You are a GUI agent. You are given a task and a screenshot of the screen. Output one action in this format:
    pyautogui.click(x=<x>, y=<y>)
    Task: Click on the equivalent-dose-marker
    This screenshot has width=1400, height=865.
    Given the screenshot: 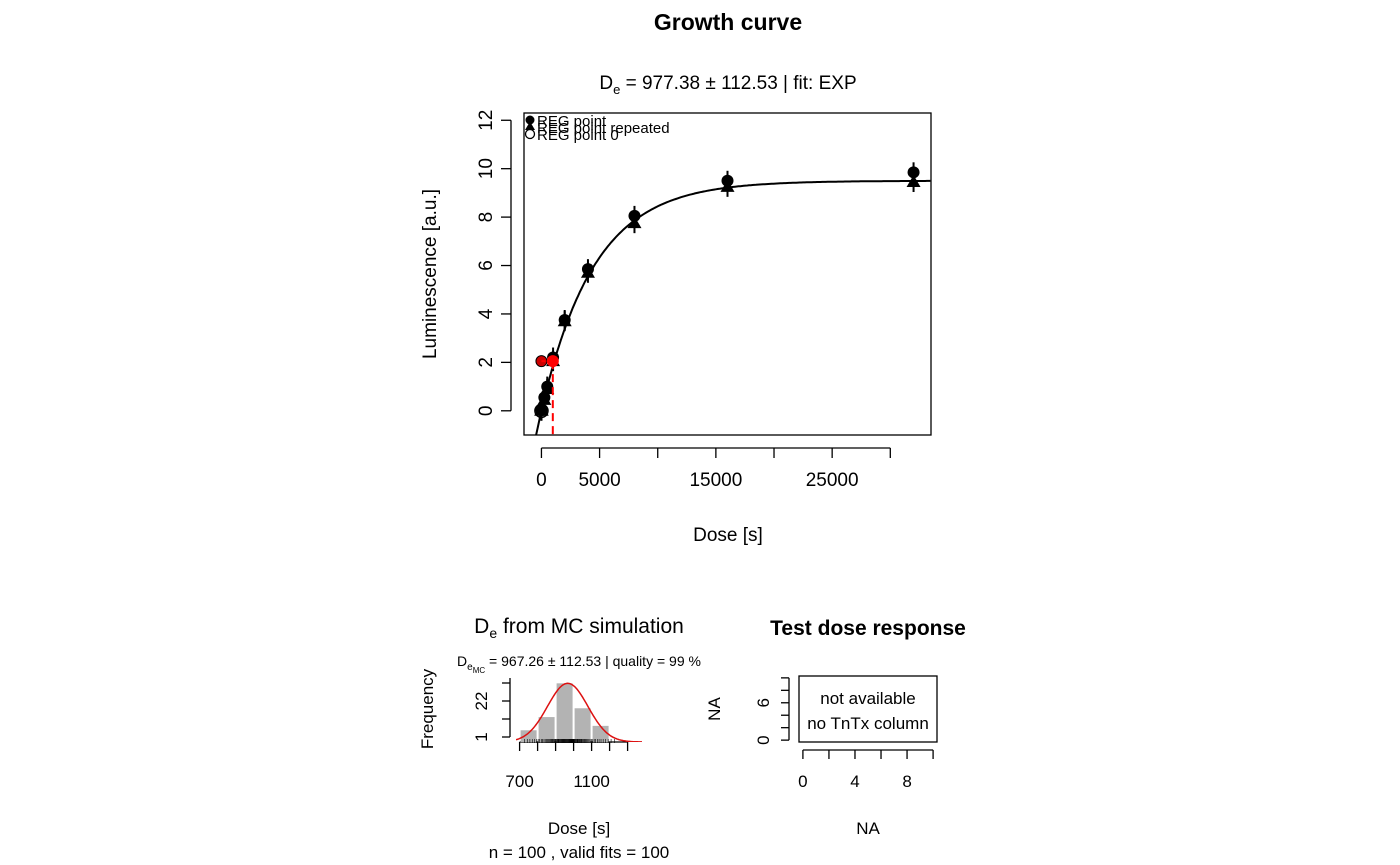 What is the action you would take?
    pyautogui.click(x=547, y=395)
    